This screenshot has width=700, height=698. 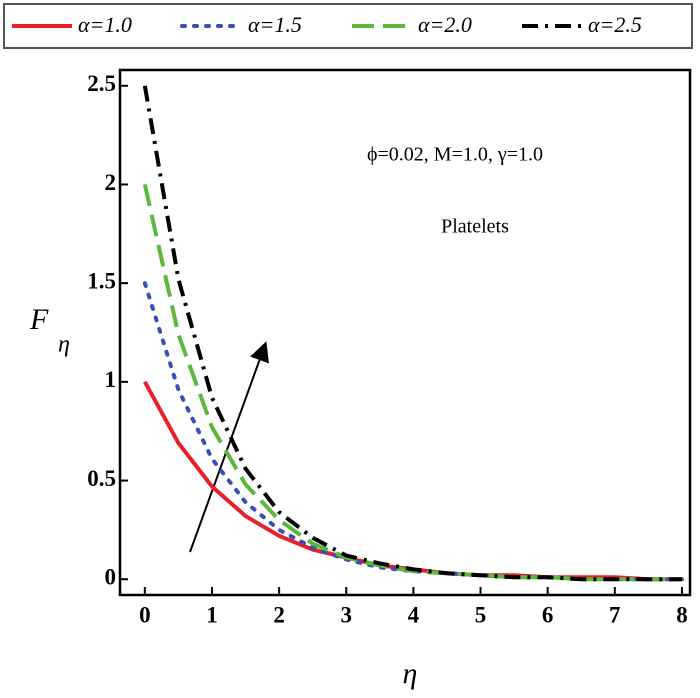 I want to click on x-tick-label: 2, so click(x=279, y=614).